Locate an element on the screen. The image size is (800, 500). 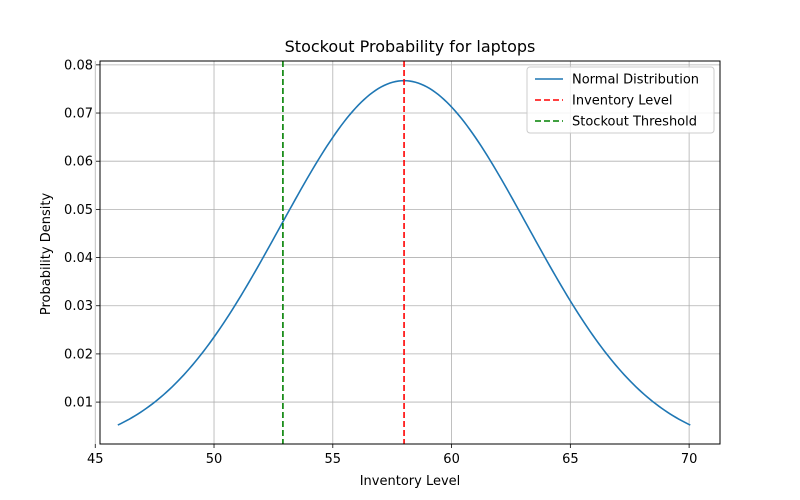
legend-label-normal-distribution: Normal Distribution is located at coordinates (635, 80).